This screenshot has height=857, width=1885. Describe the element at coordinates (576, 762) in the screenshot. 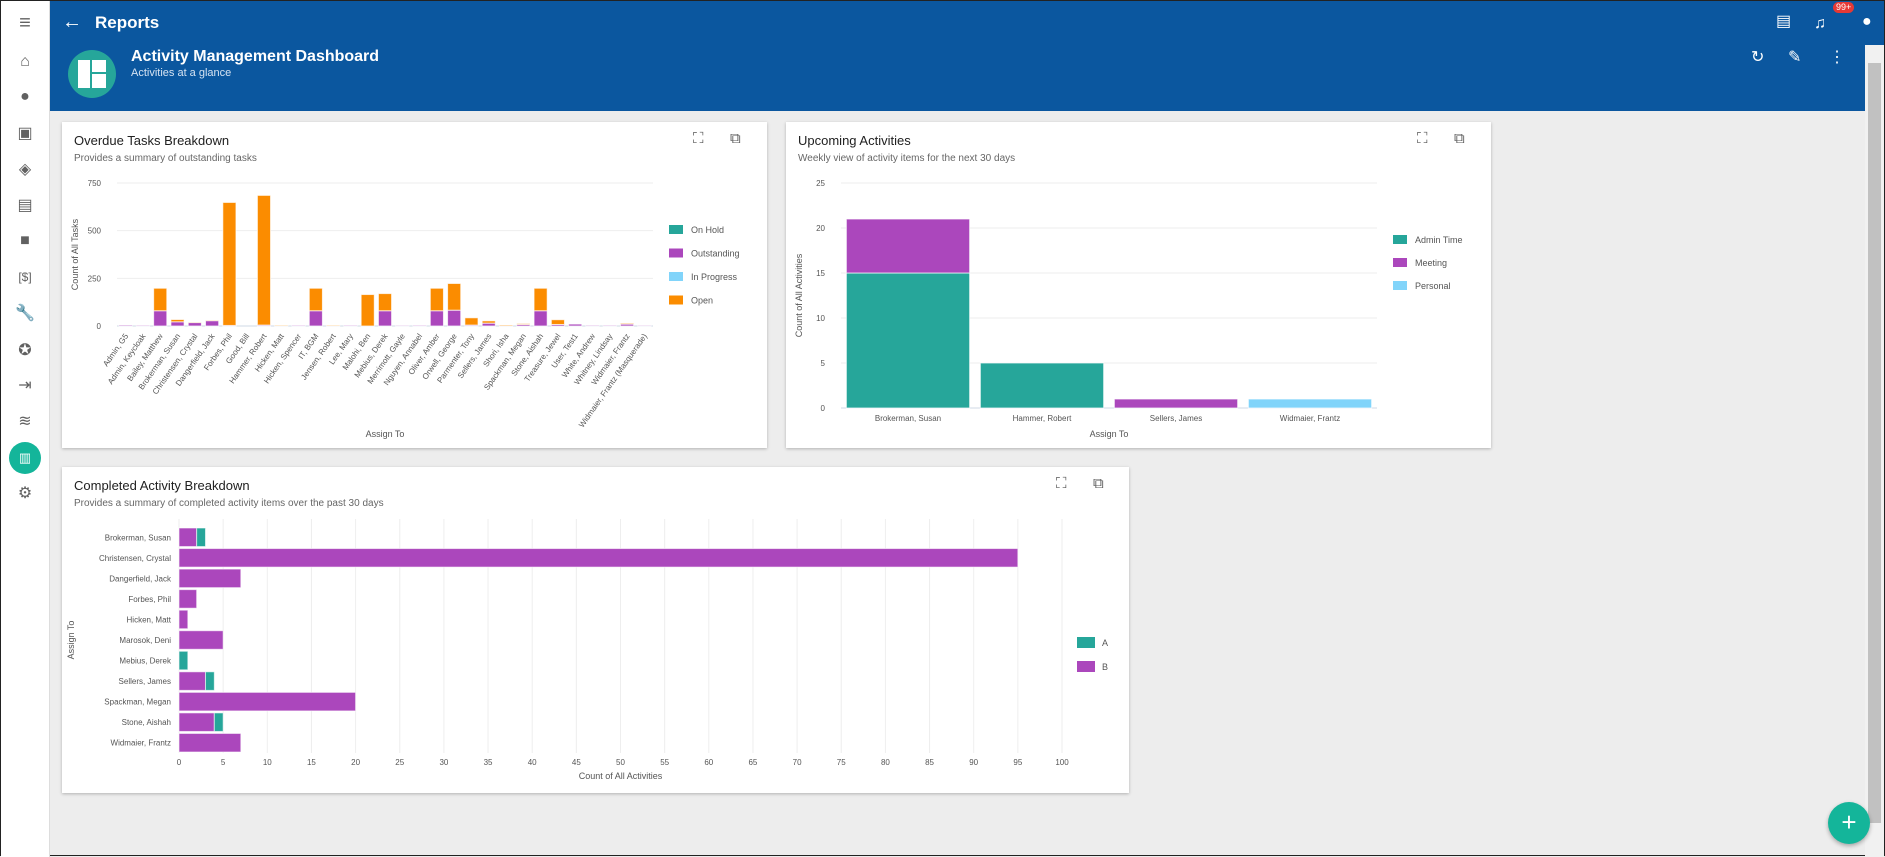

I see `x-tick-label: 45` at that location.